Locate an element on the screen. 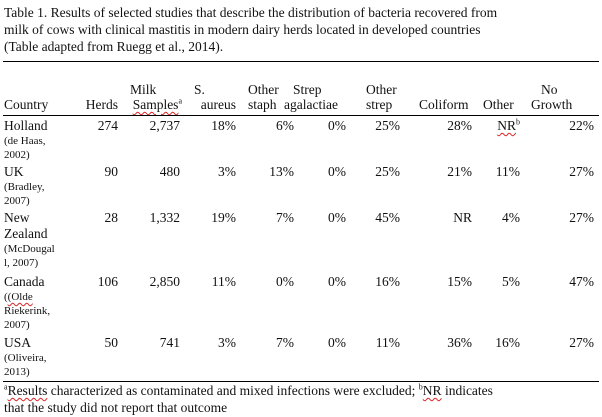 The image size is (602, 417). cell-other: 4% is located at coordinates (511, 217).